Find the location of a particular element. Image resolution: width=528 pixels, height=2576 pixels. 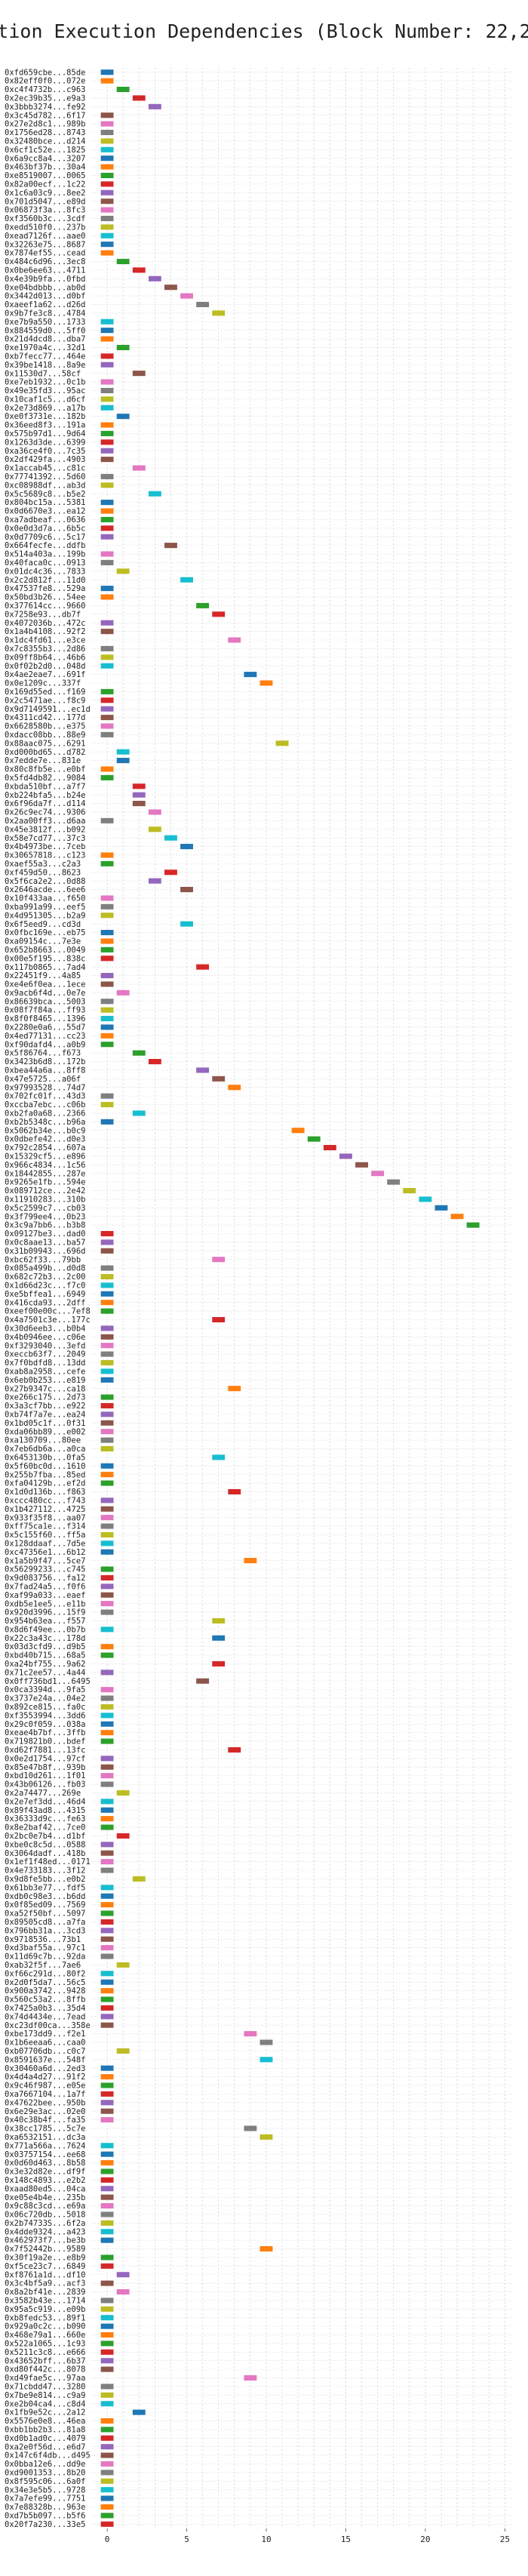

tx-label: 0x920d3996...15f9 is located at coordinates (45, 1612).